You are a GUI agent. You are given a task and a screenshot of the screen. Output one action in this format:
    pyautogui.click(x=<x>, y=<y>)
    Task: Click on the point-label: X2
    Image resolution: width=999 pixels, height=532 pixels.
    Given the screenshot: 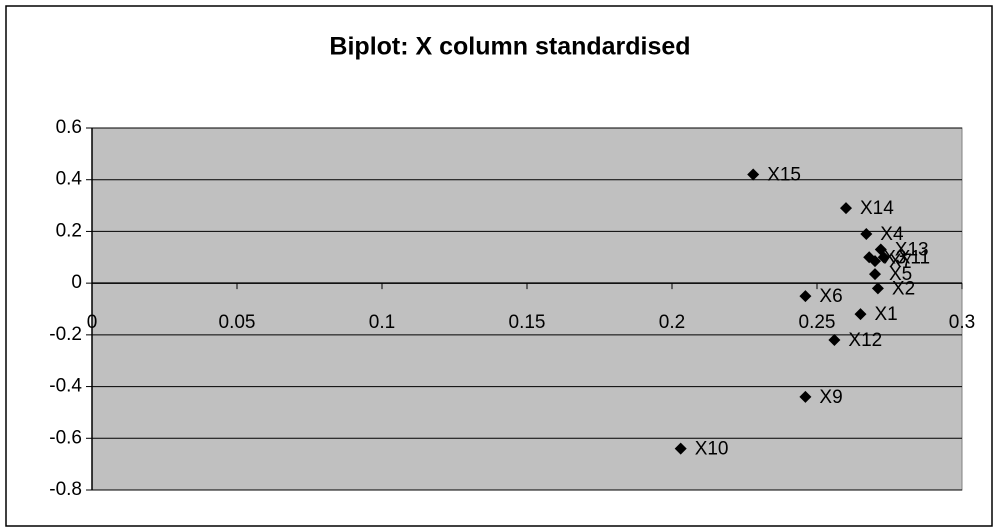 What is the action you would take?
    pyautogui.click(x=903, y=288)
    